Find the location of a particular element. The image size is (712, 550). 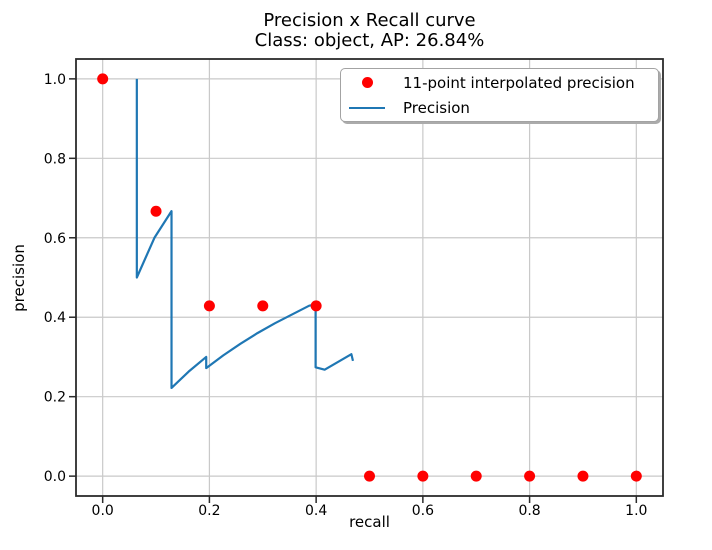

y-tick-label: 0.6 is located at coordinates (55, 239).